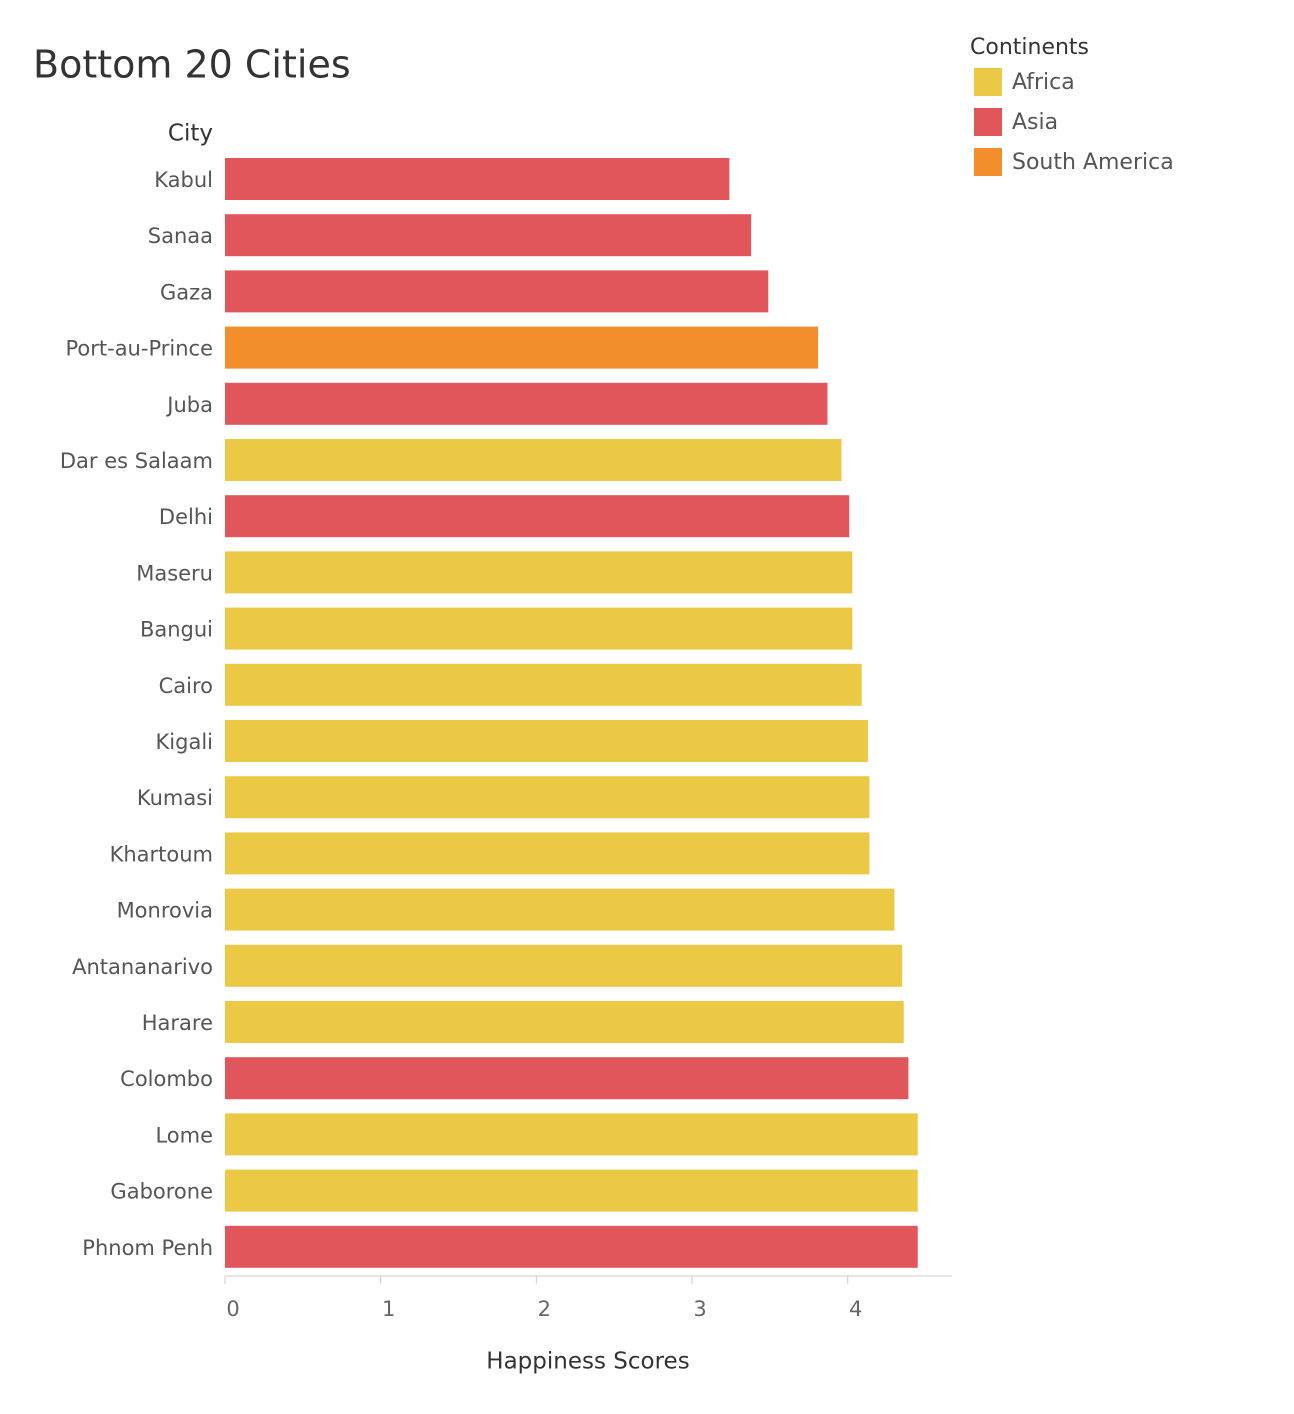 The height and width of the screenshot is (1414, 1294). Describe the element at coordinates (161, 854) in the screenshot. I see `y-tick-label: Khartoum` at that location.